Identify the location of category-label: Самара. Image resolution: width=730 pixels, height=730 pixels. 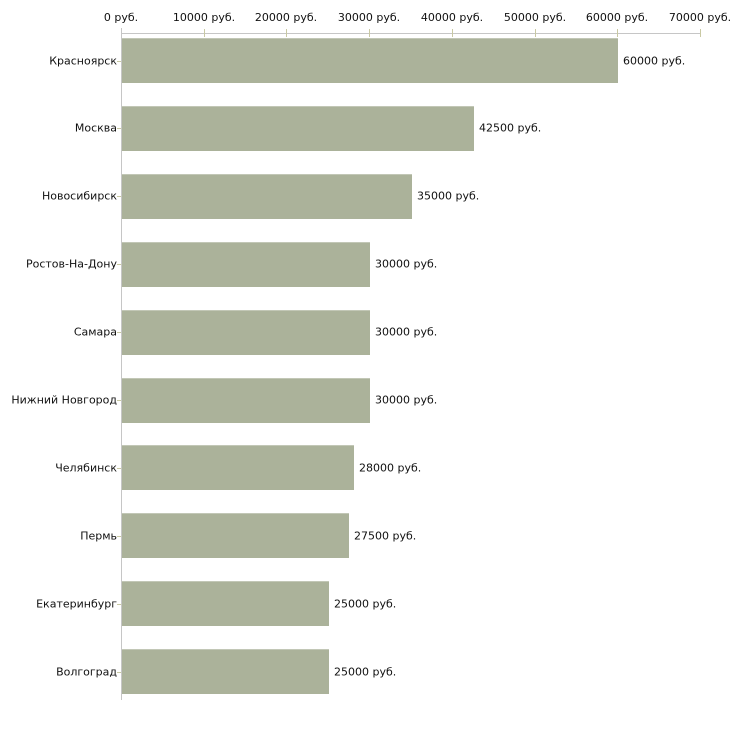
(95, 332).